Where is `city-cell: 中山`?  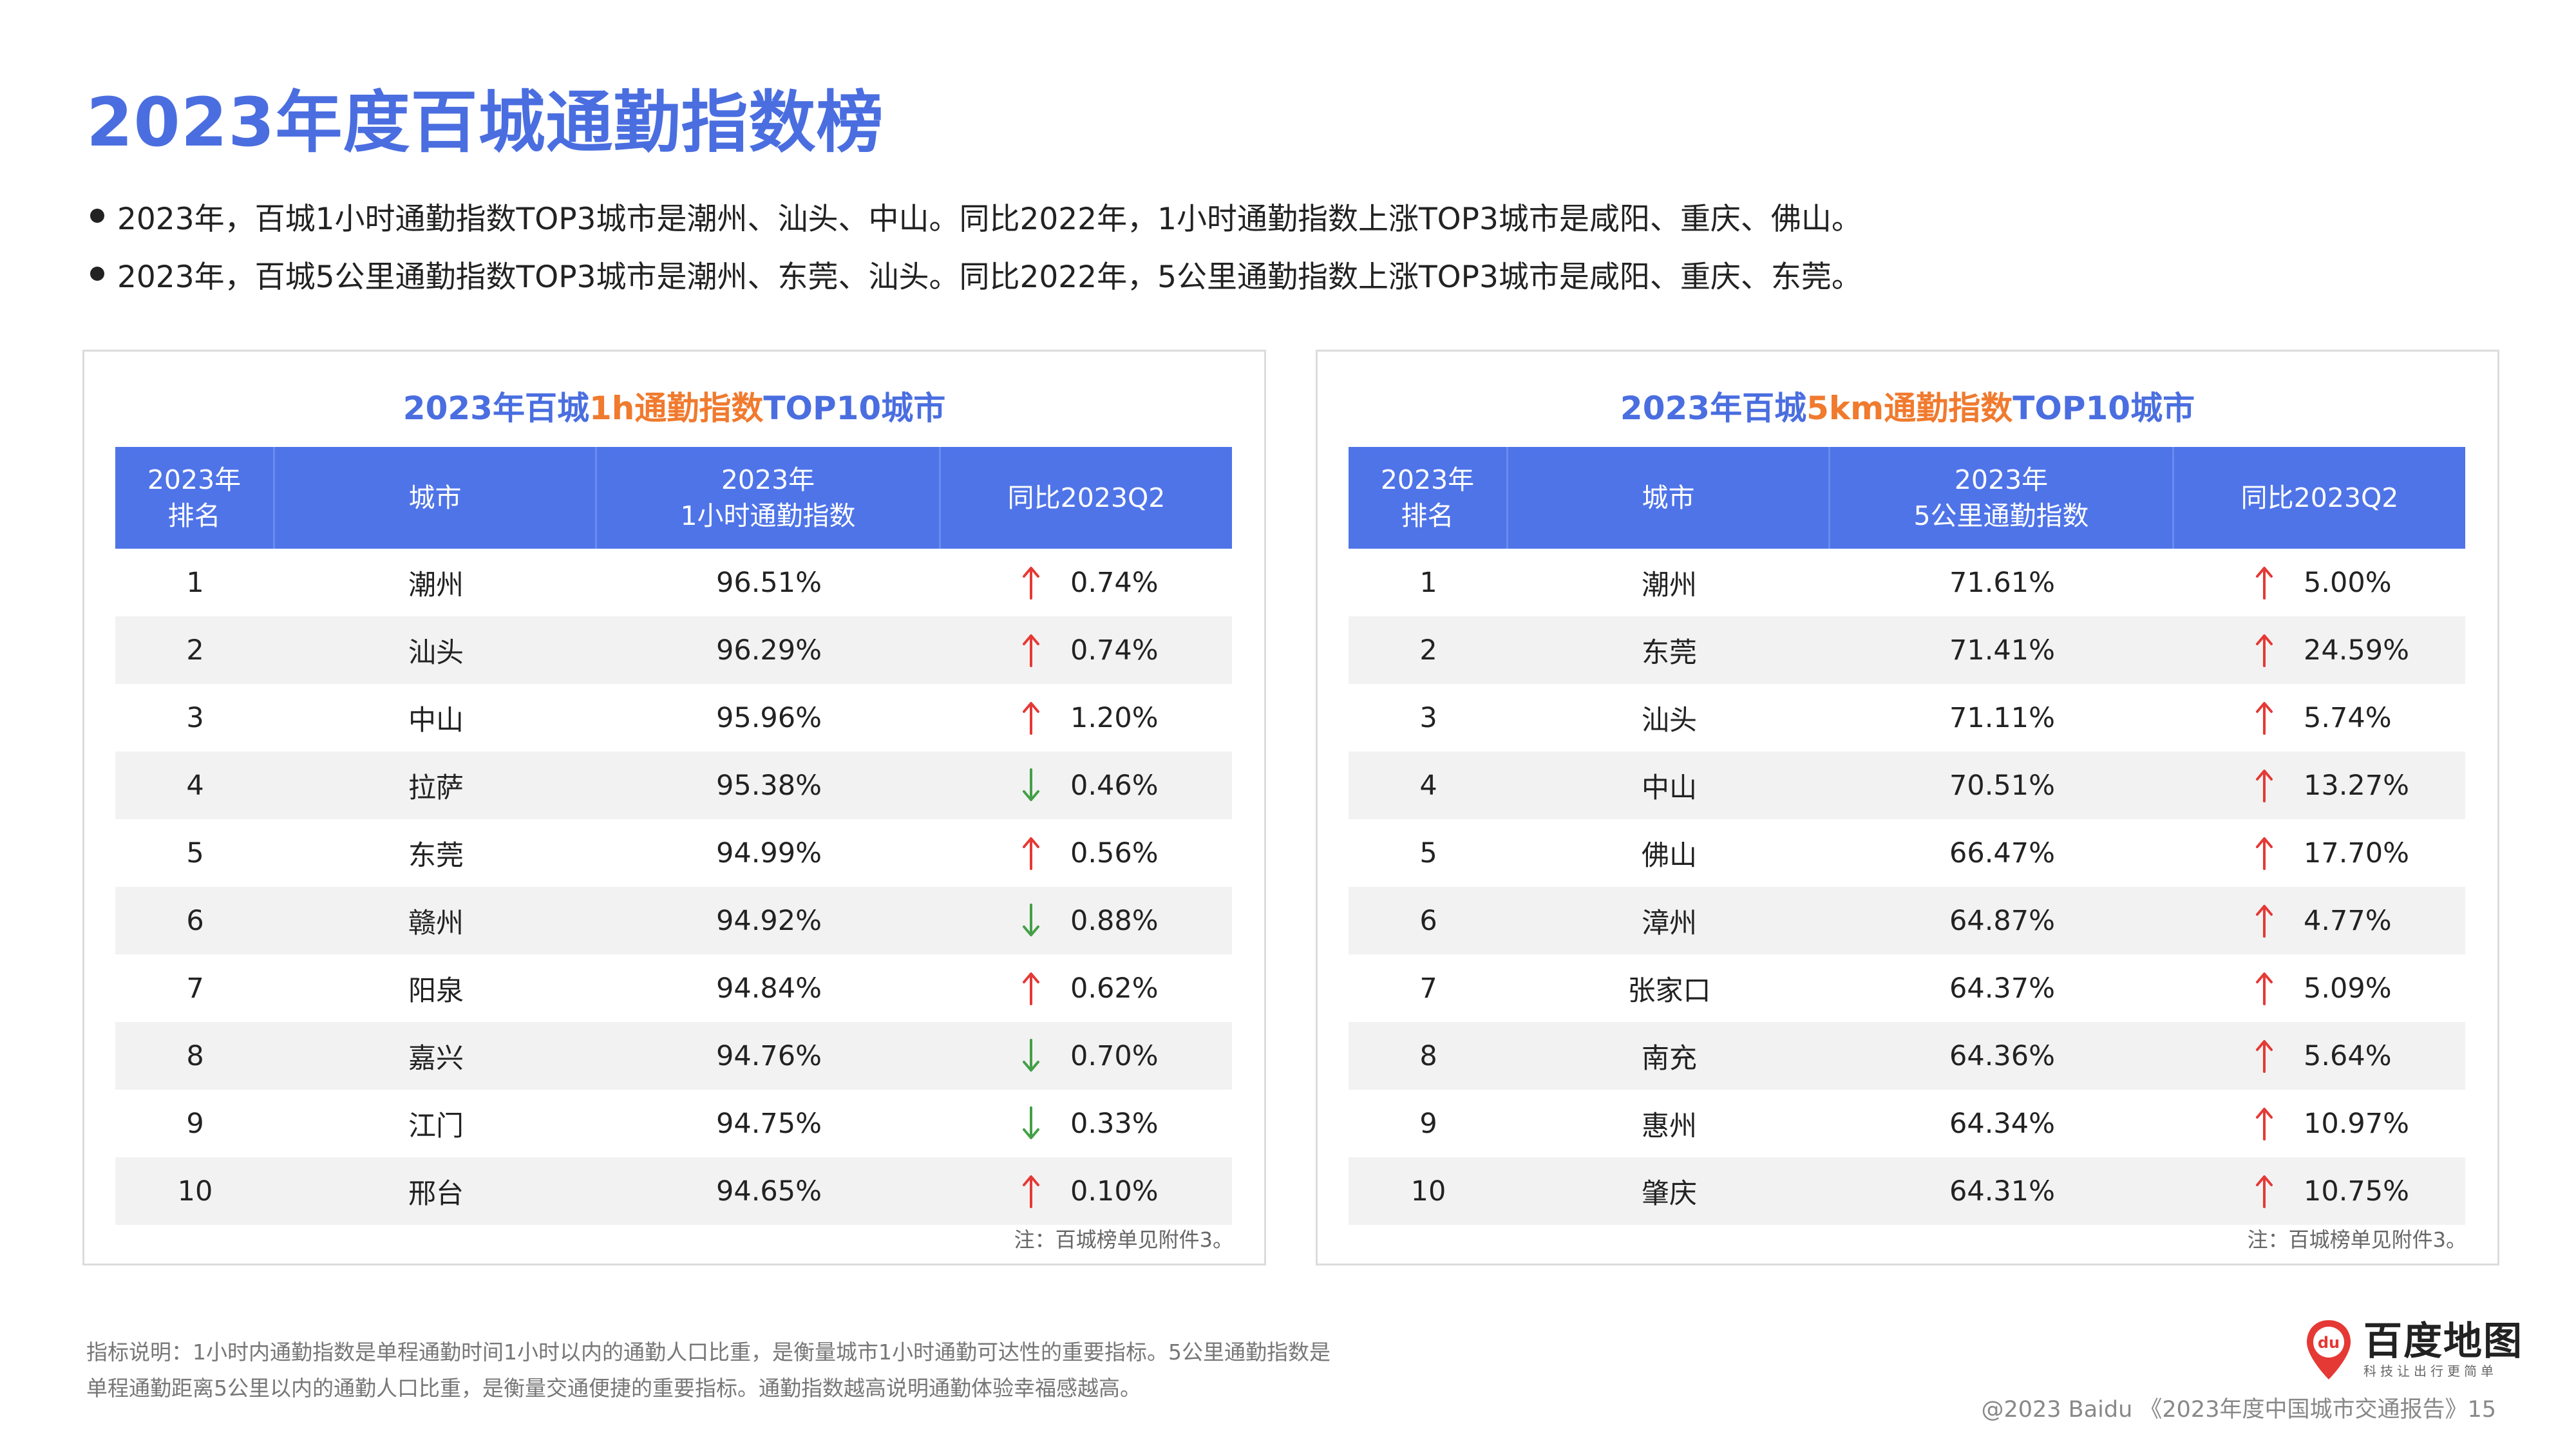 city-cell: 中山 is located at coordinates (1669, 788).